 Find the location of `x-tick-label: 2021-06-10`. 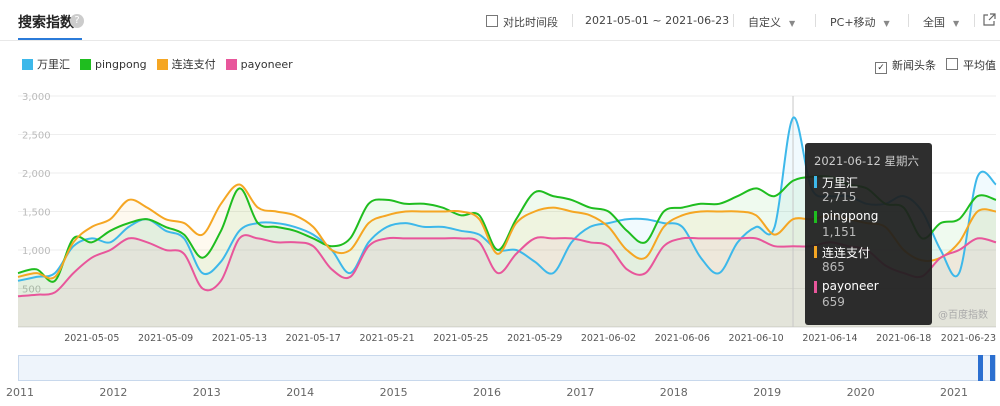

x-tick-label: 2021-06-10 is located at coordinates (756, 338).